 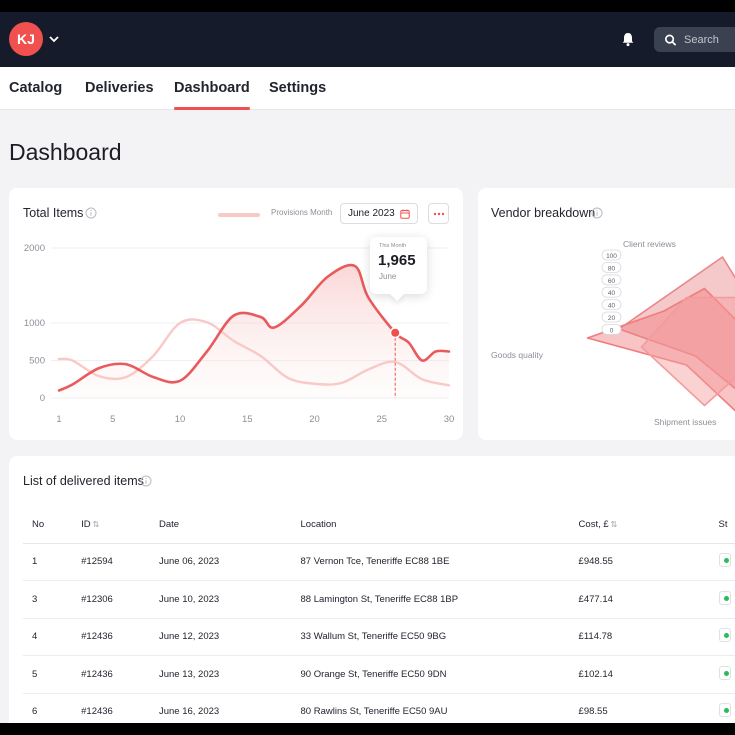 What do you see at coordinates (111, 525) in the screenshot?
I see `column-header-id: ID ⇅` at bounding box center [111, 525].